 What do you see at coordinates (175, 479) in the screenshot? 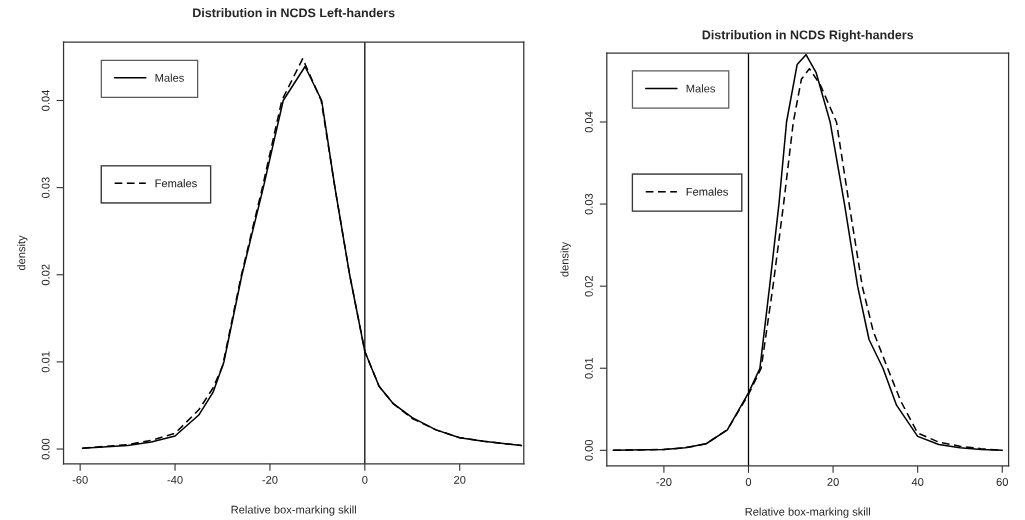
I see `x-tick-label: -40` at bounding box center [175, 479].